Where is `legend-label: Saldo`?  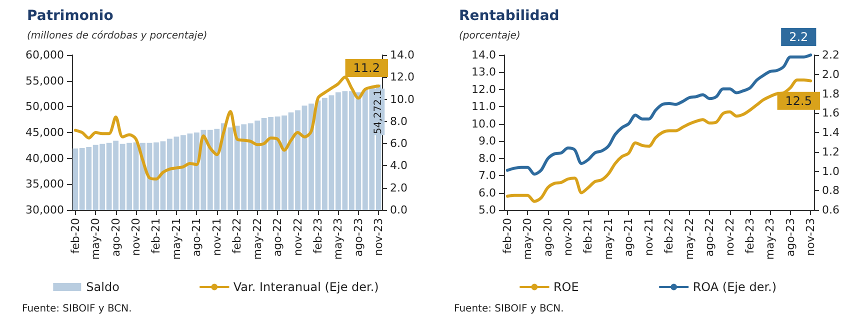 legend-label: Saldo is located at coordinates (103, 287).